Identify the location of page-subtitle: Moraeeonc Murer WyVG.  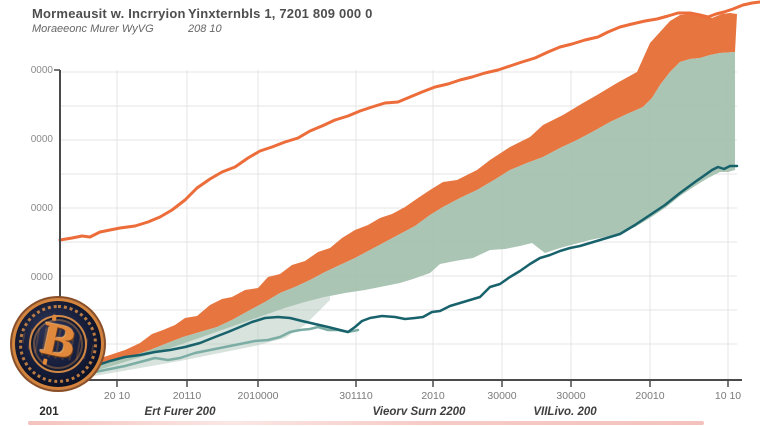
(93, 29).